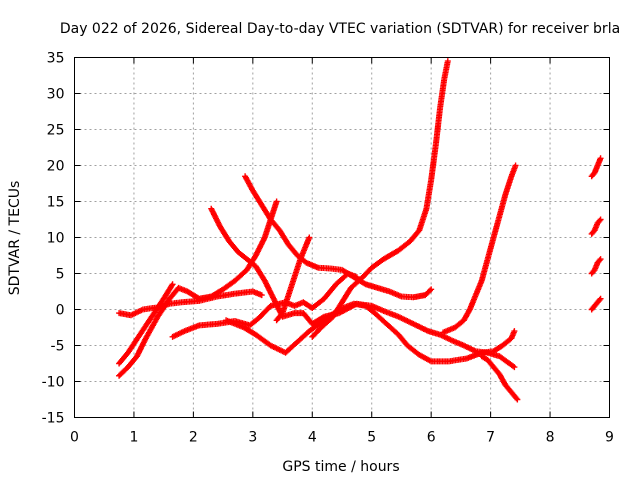 The width and height of the screenshot is (640, 480). What do you see at coordinates (431, 438) in the screenshot?
I see `x-tick-label: 6` at bounding box center [431, 438].